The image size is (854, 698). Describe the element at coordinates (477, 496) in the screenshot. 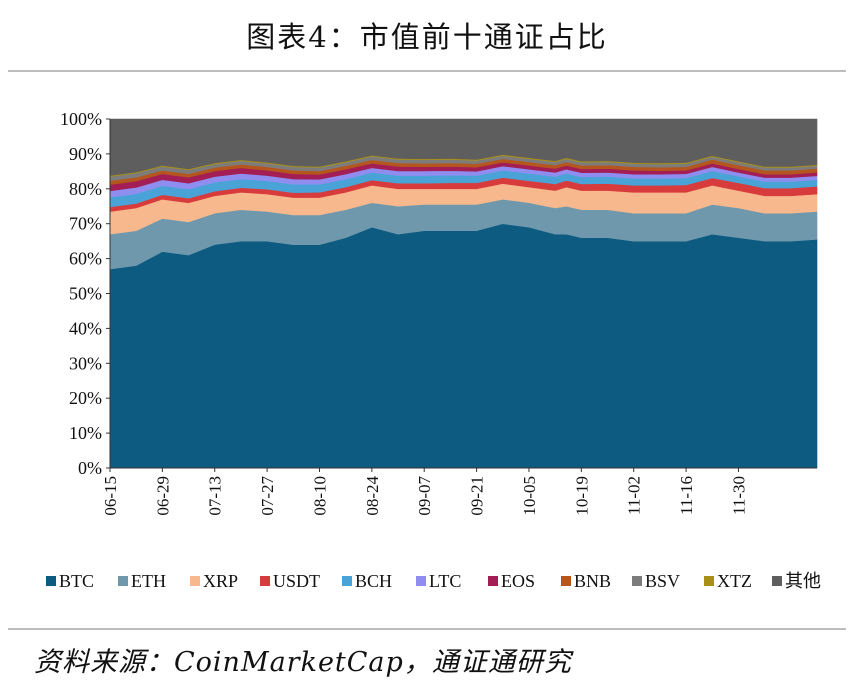

I see `x-tick-label: 09-21` at that location.